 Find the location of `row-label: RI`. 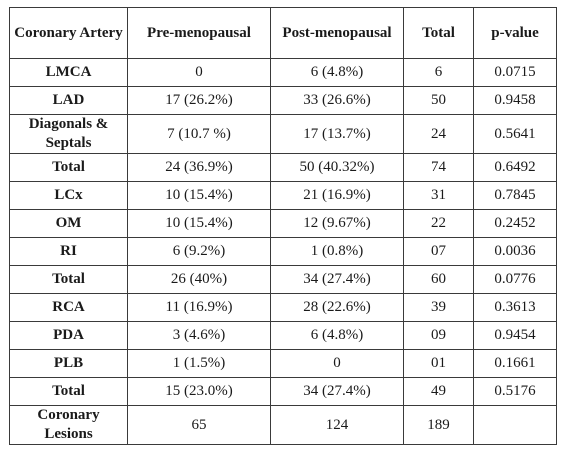

row-label: RI is located at coordinates (68, 251).